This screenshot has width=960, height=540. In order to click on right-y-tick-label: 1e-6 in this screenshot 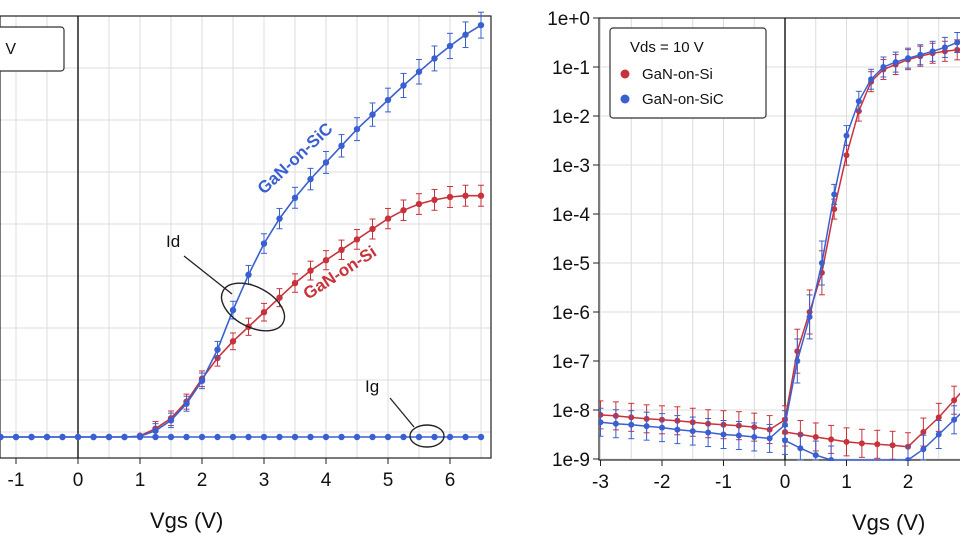, I will do `click(571, 313)`.